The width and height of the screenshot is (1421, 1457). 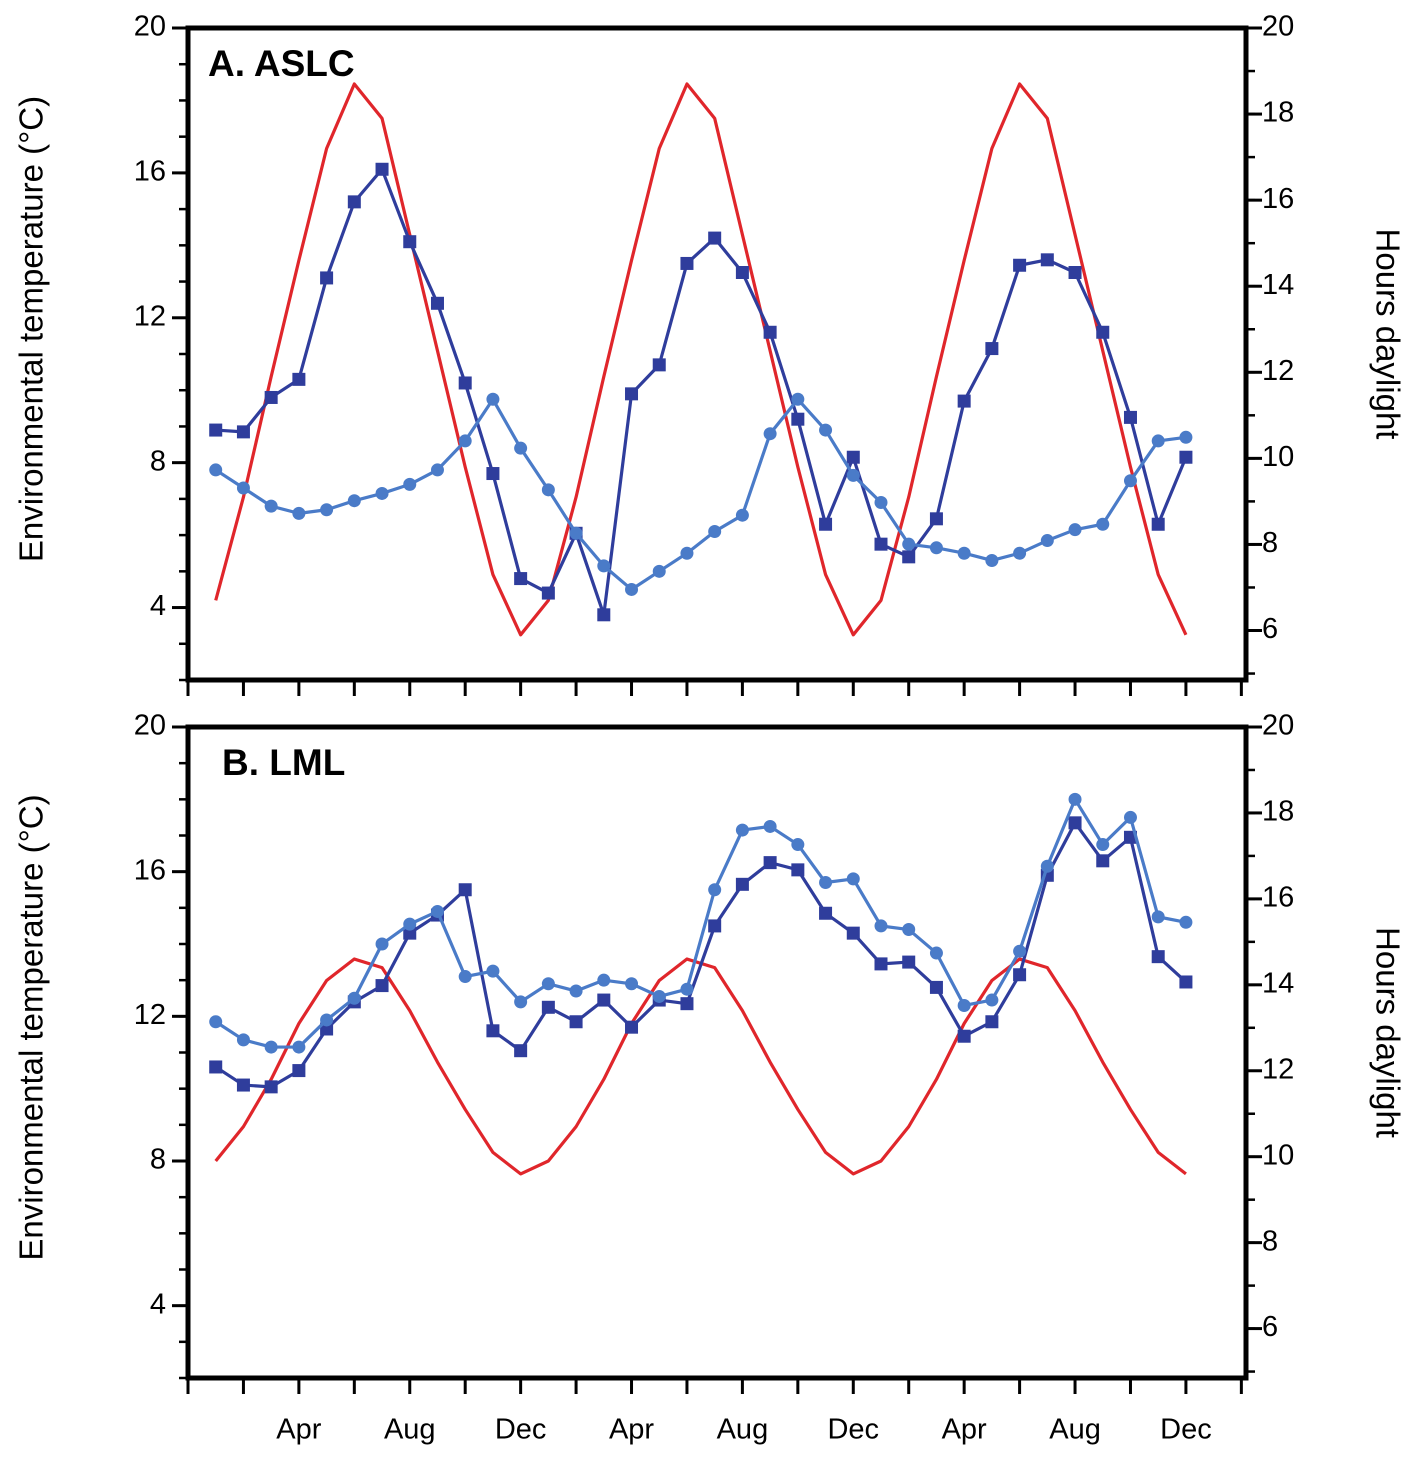 What do you see at coordinates (158, 1304) in the screenshot?
I see `y-tick-label: 4` at bounding box center [158, 1304].